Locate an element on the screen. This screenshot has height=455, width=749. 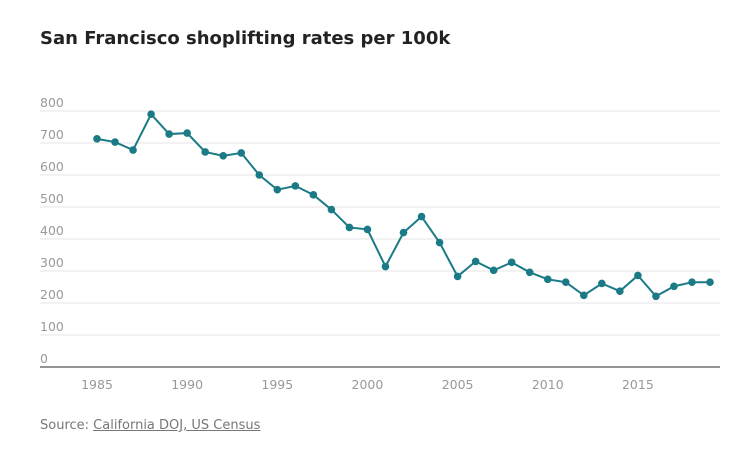
chart-title: San Francisco shoplifting rates per 100k is located at coordinates (245, 38).